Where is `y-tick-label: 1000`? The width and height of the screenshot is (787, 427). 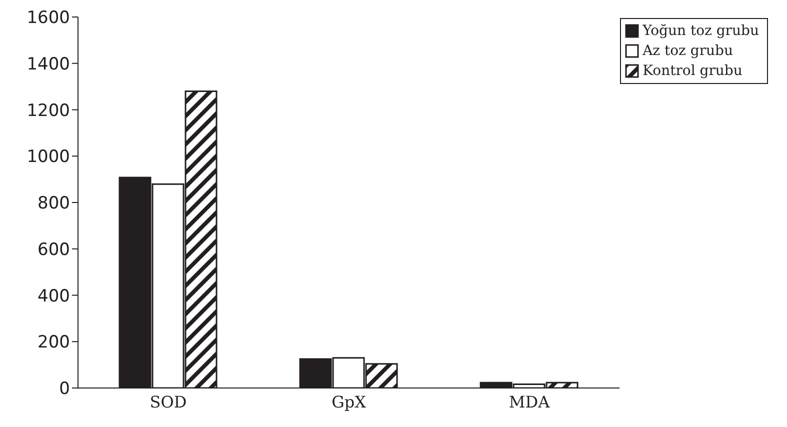 y-tick-label: 1000 is located at coordinates (48, 157).